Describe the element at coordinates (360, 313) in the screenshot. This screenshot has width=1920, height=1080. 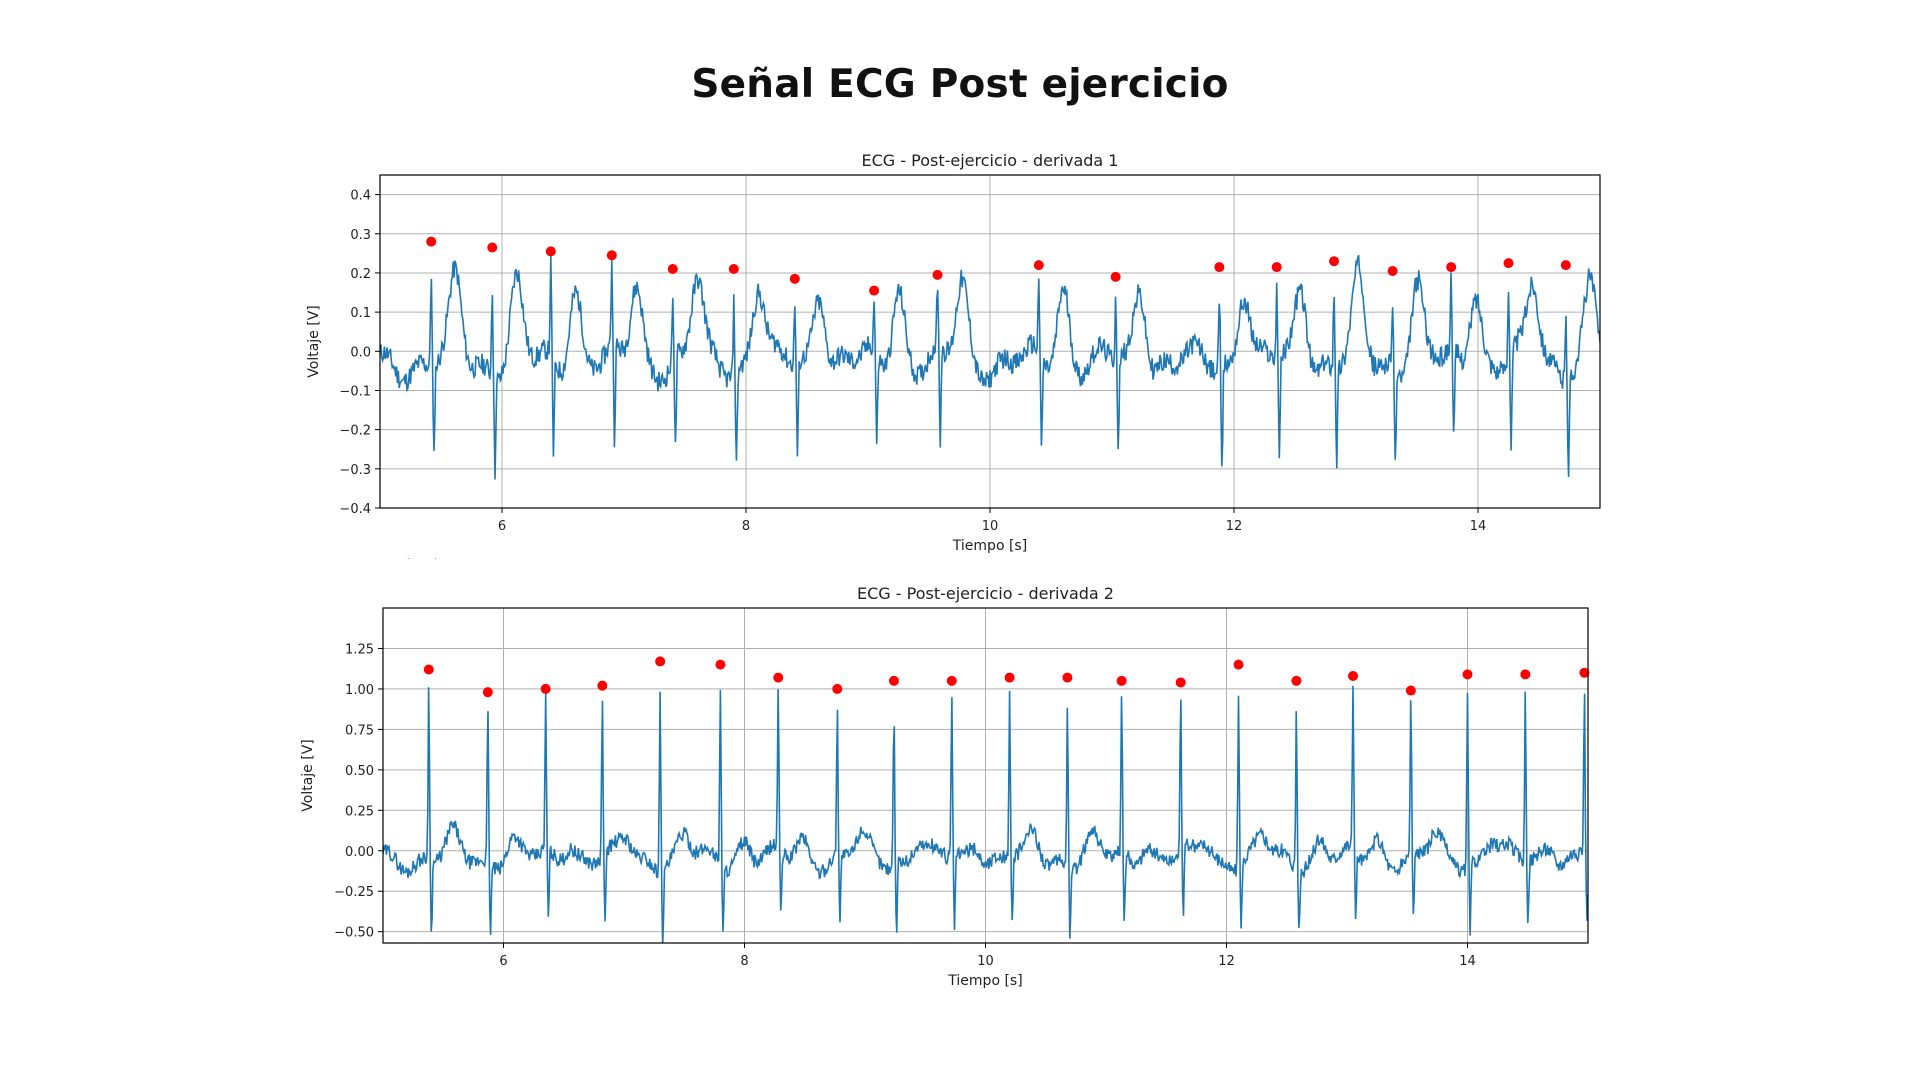
I see `y-tick-label: 0.1` at that location.